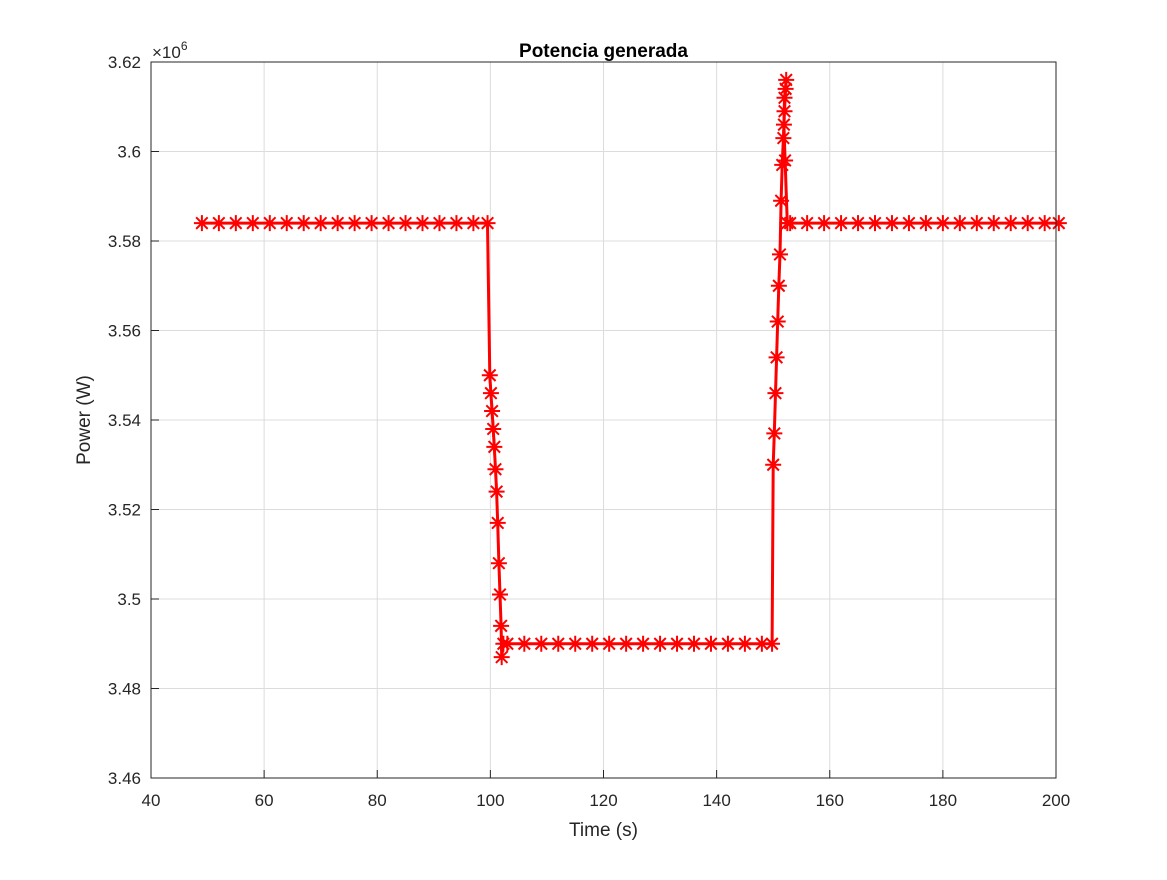 The height and width of the screenshot is (880, 1167). What do you see at coordinates (124, 510) in the screenshot?
I see `y-tick-label: 3.52` at bounding box center [124, 510].